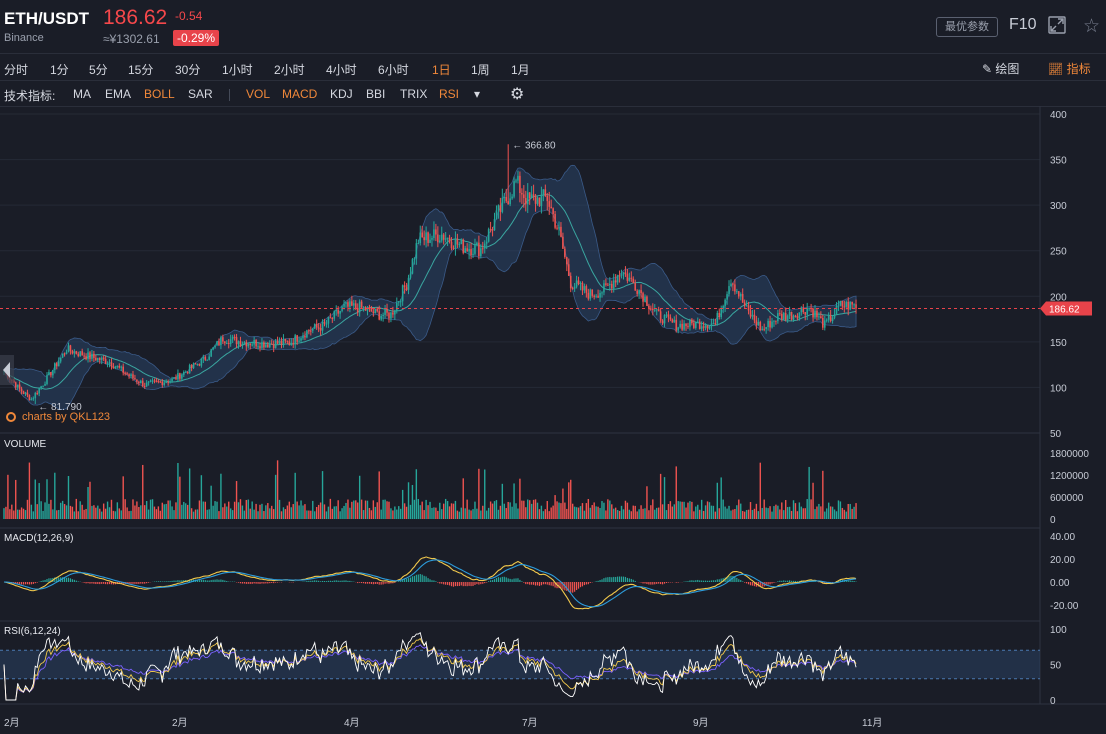 Image resolution: width=1106 pixels, height=734 pixels. Describe the element at coordinates (967, 27) in the screenshot. I see `optimal-params-button: 最优参数` at that location.